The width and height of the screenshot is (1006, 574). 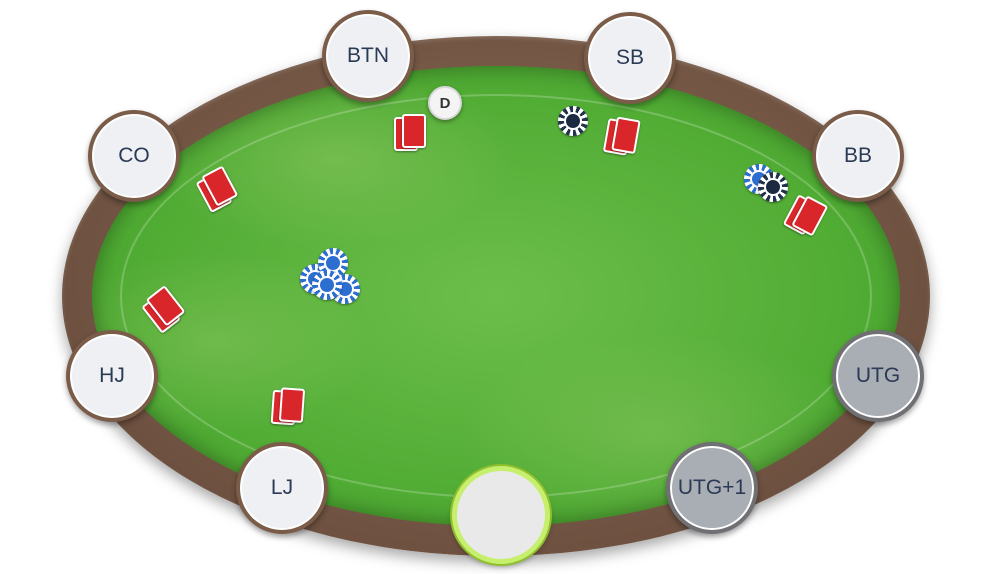 I want to click on btn-cards, so click(x=412, y=132).